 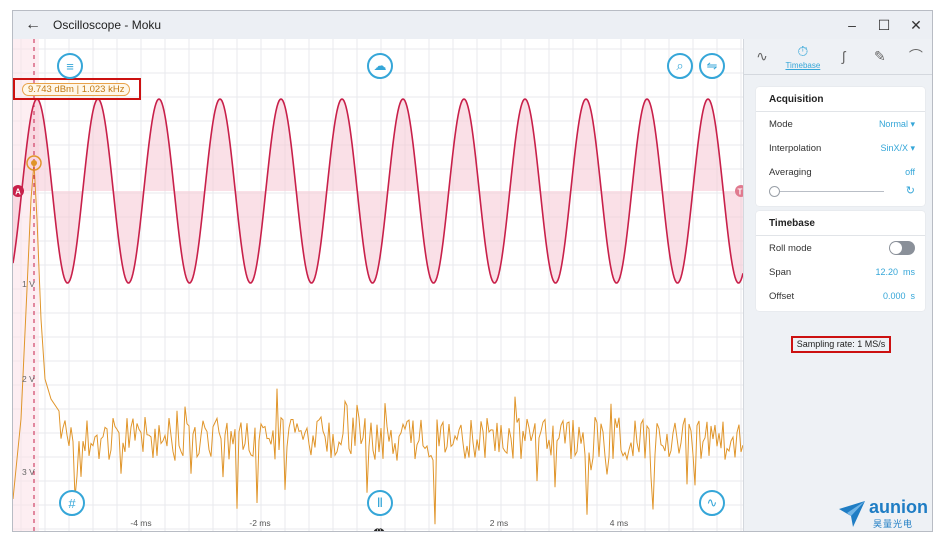 I want to click on measurement-highlight: 9.743 dBm | 1.023 kHz, so click(x=77, y=89).